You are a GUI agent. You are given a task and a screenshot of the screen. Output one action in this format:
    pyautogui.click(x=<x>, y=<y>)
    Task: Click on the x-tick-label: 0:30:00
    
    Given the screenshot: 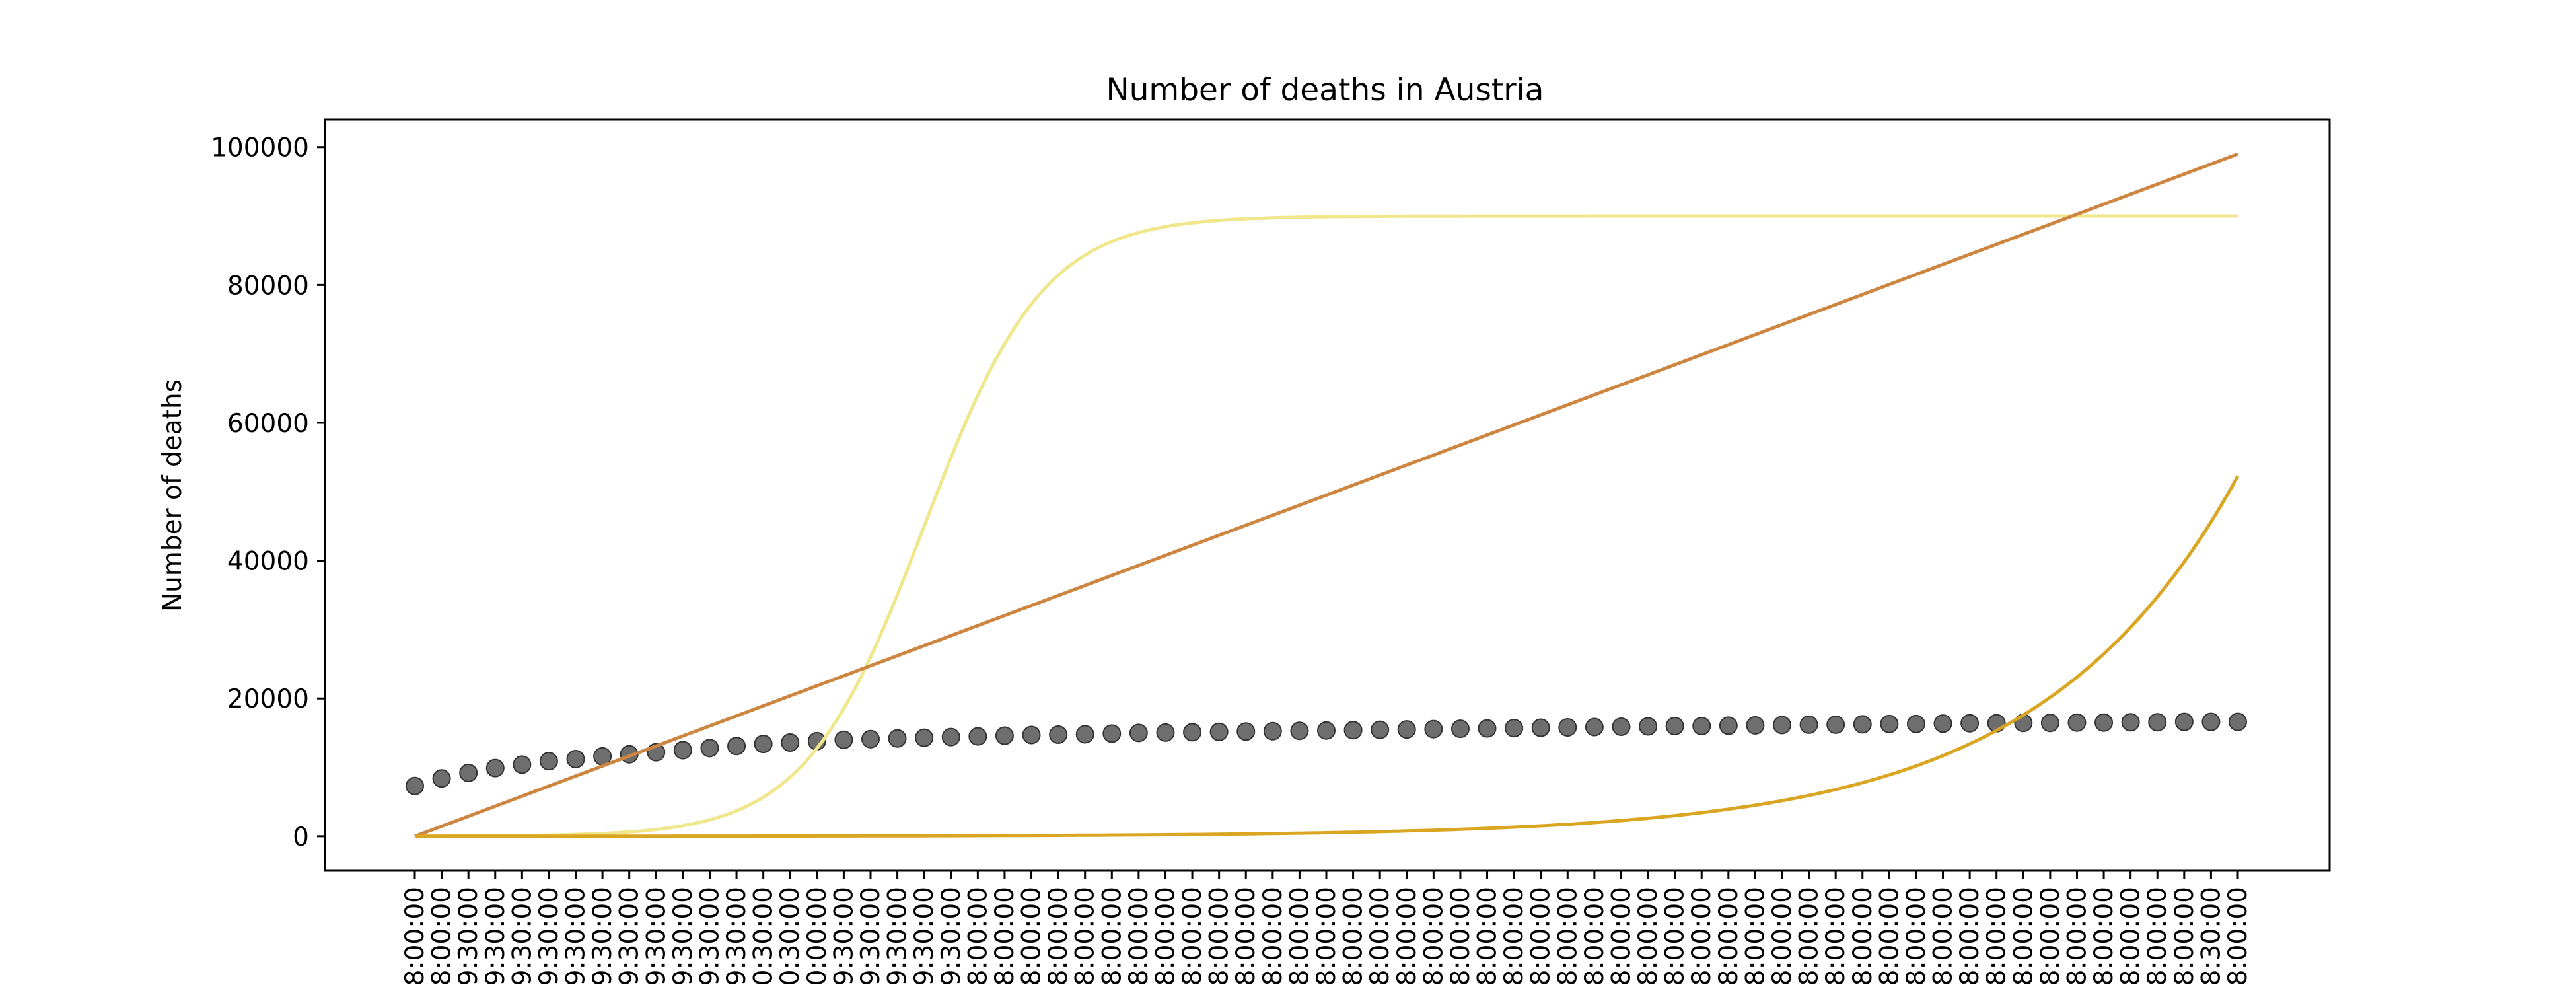 What is the action you would take?
    pyautogui.click(x=764, y=936)
    